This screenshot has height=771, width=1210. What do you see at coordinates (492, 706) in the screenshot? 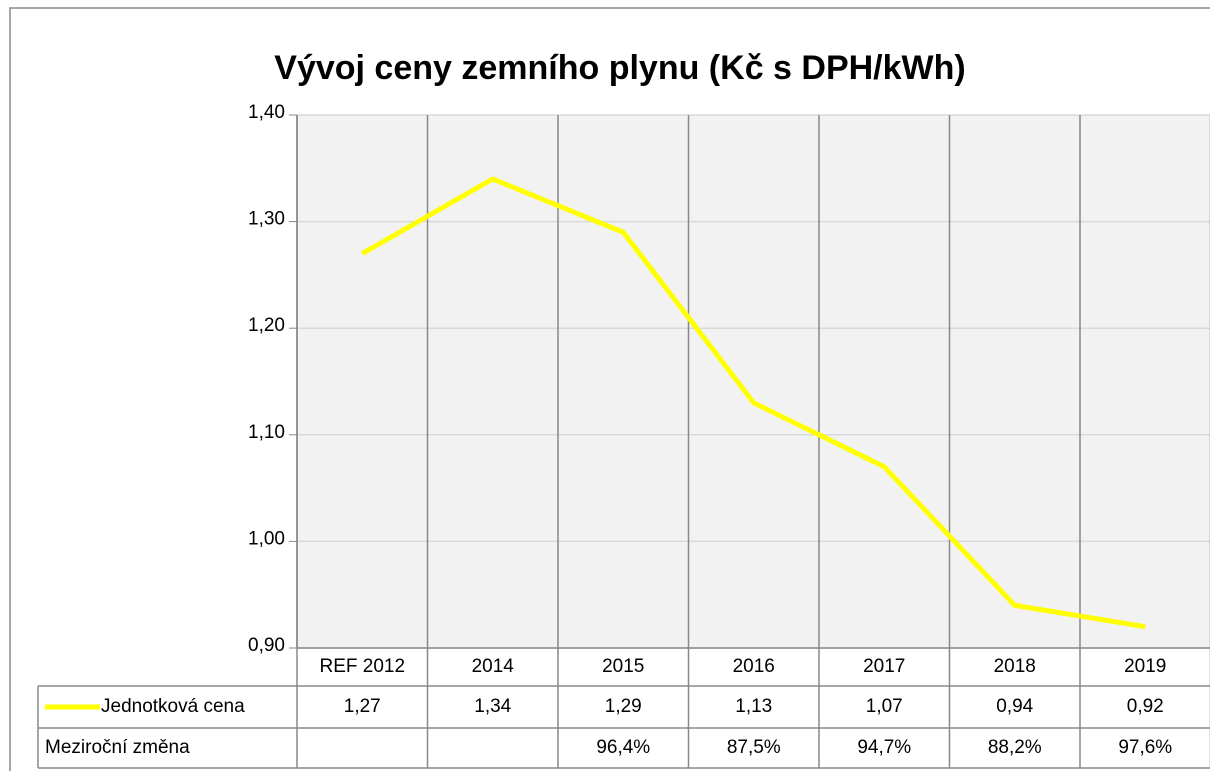
I see `table-value: 1,34` at bounding box center [492, 706].